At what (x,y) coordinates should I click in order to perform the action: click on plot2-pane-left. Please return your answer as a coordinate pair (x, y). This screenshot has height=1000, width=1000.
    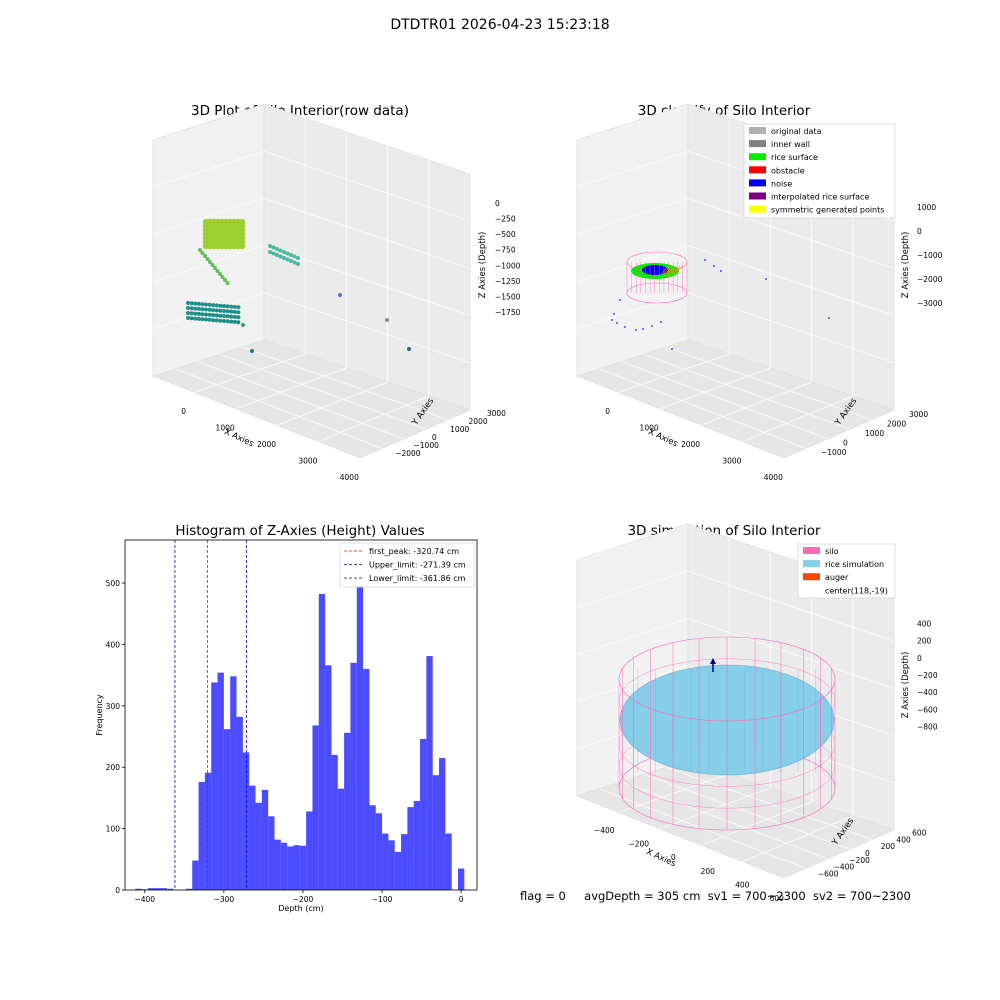
    Looking at the image, I should click on (632, 240).